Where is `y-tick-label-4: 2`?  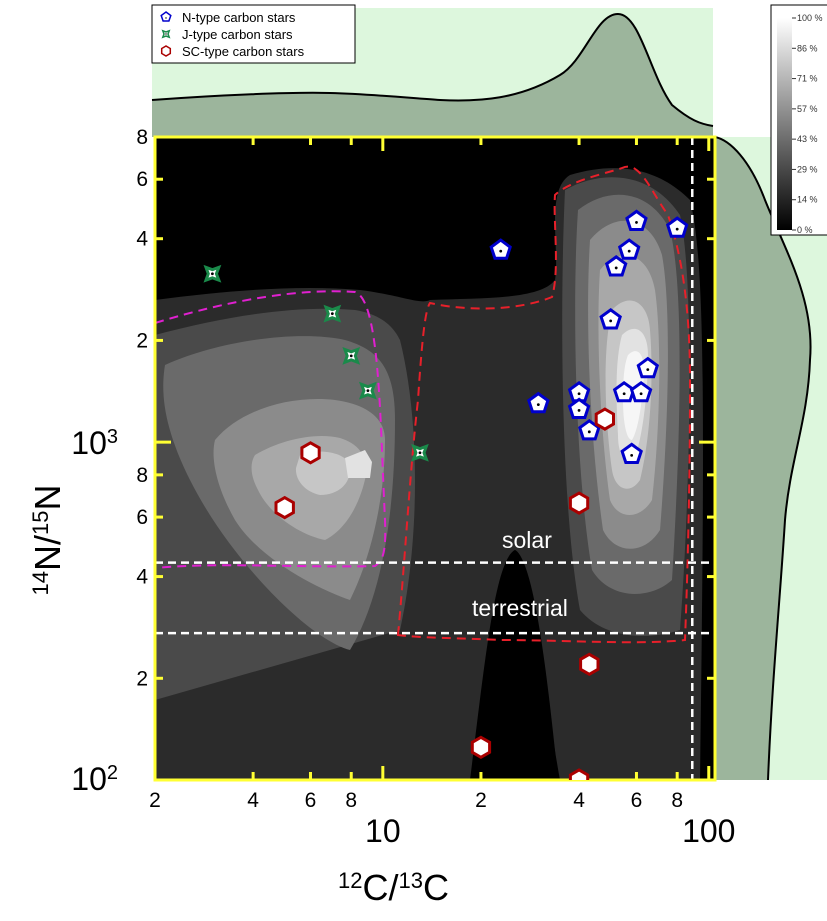
y-tick-label-4: 2 is located at coordinates (142, 340).